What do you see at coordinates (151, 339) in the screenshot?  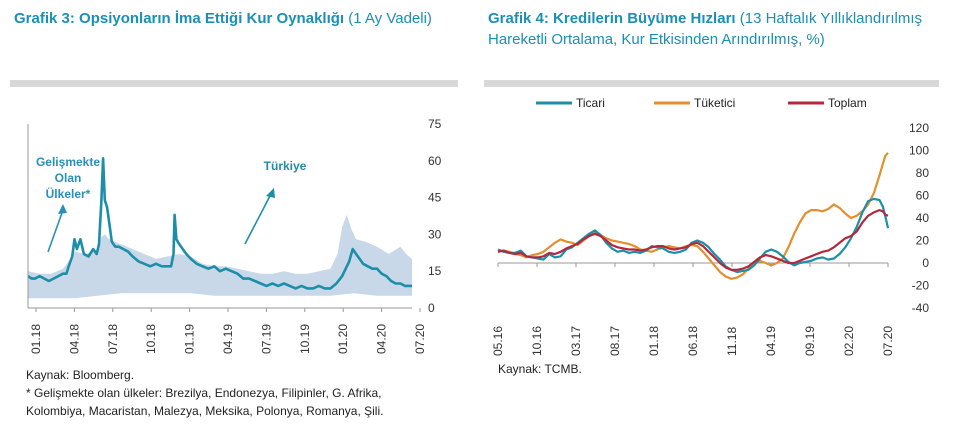 I see `x-tick-label: 10.18` at bounding box center [151, 339].